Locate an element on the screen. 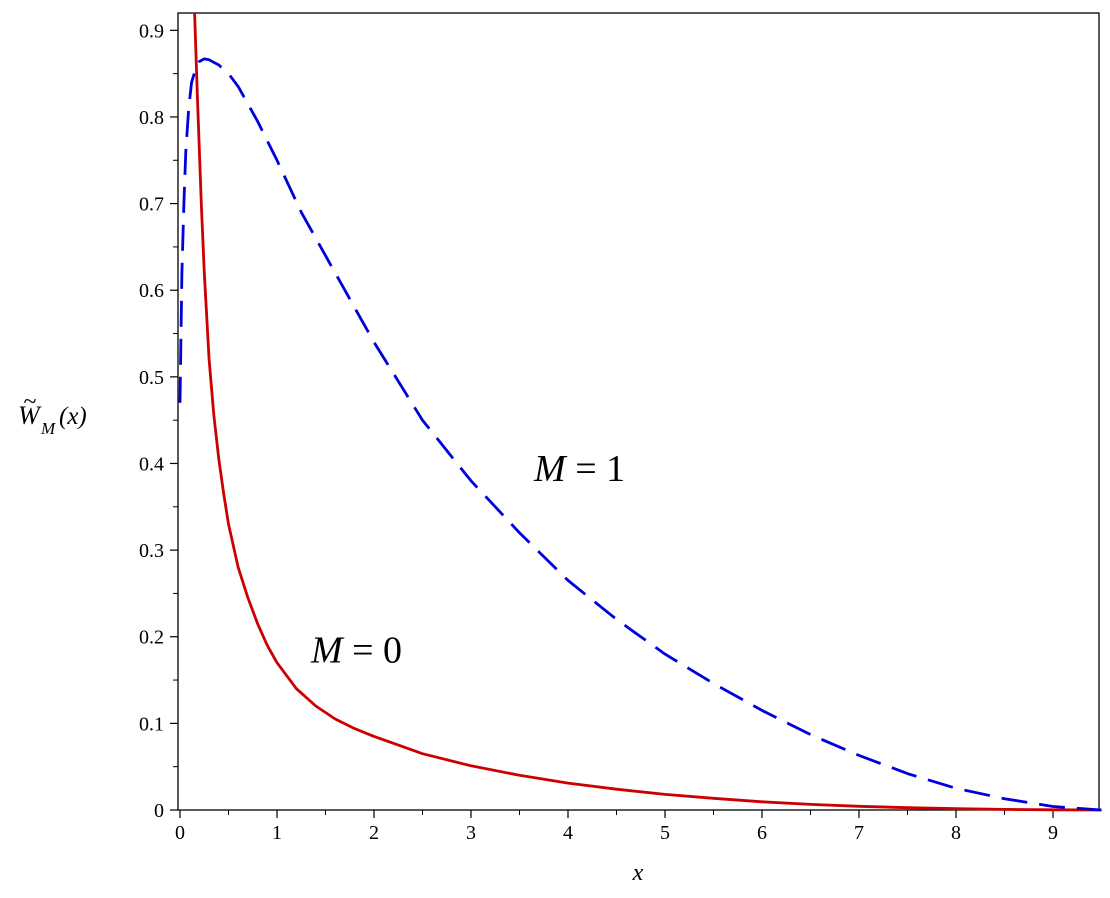 This screenshot has height=898, width=1110. x-tick-label: 2 is located at coordinates (374, 833).